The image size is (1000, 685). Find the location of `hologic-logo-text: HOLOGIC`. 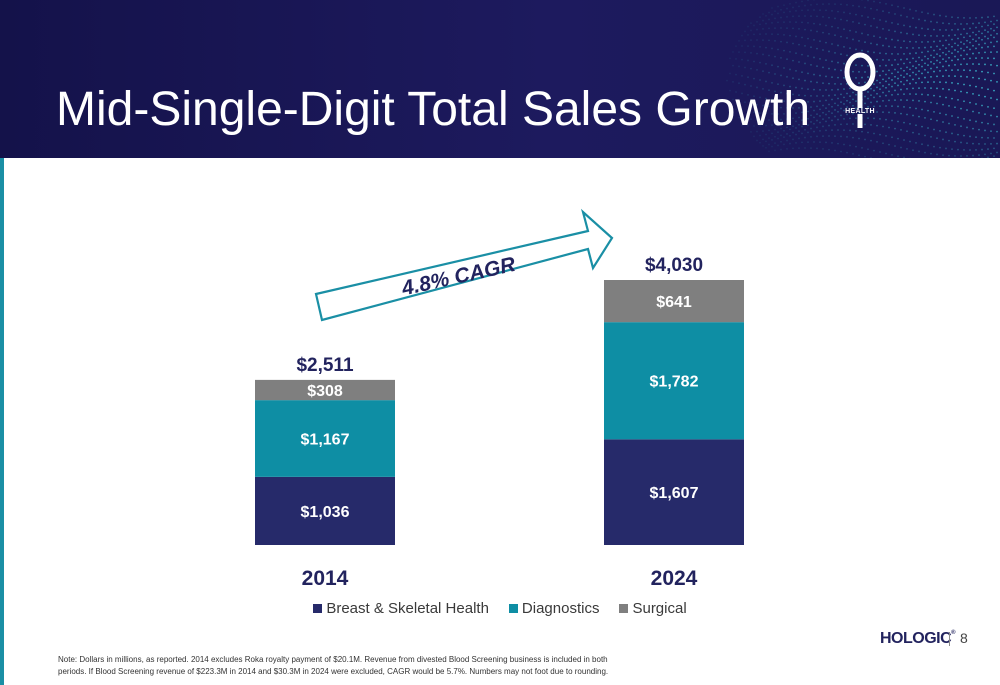

hologic-logo-text: HOLOGIC is located at coordinates (916, 638).